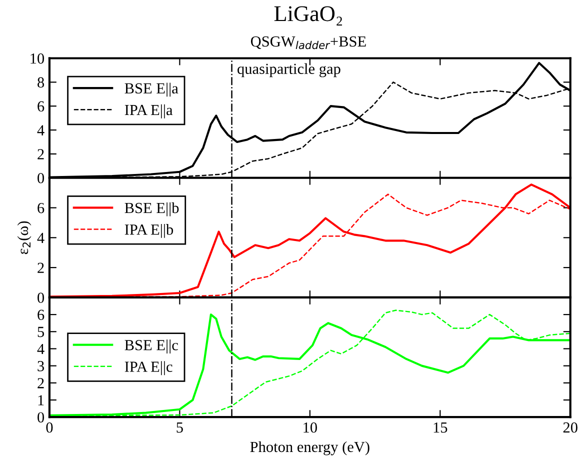 The width and height of the screenshot is (582, 466). What do you see at coordinates (570, 427) in the screenshot?
I see `x-tick-label: 20` at bounding box center [570, 427].